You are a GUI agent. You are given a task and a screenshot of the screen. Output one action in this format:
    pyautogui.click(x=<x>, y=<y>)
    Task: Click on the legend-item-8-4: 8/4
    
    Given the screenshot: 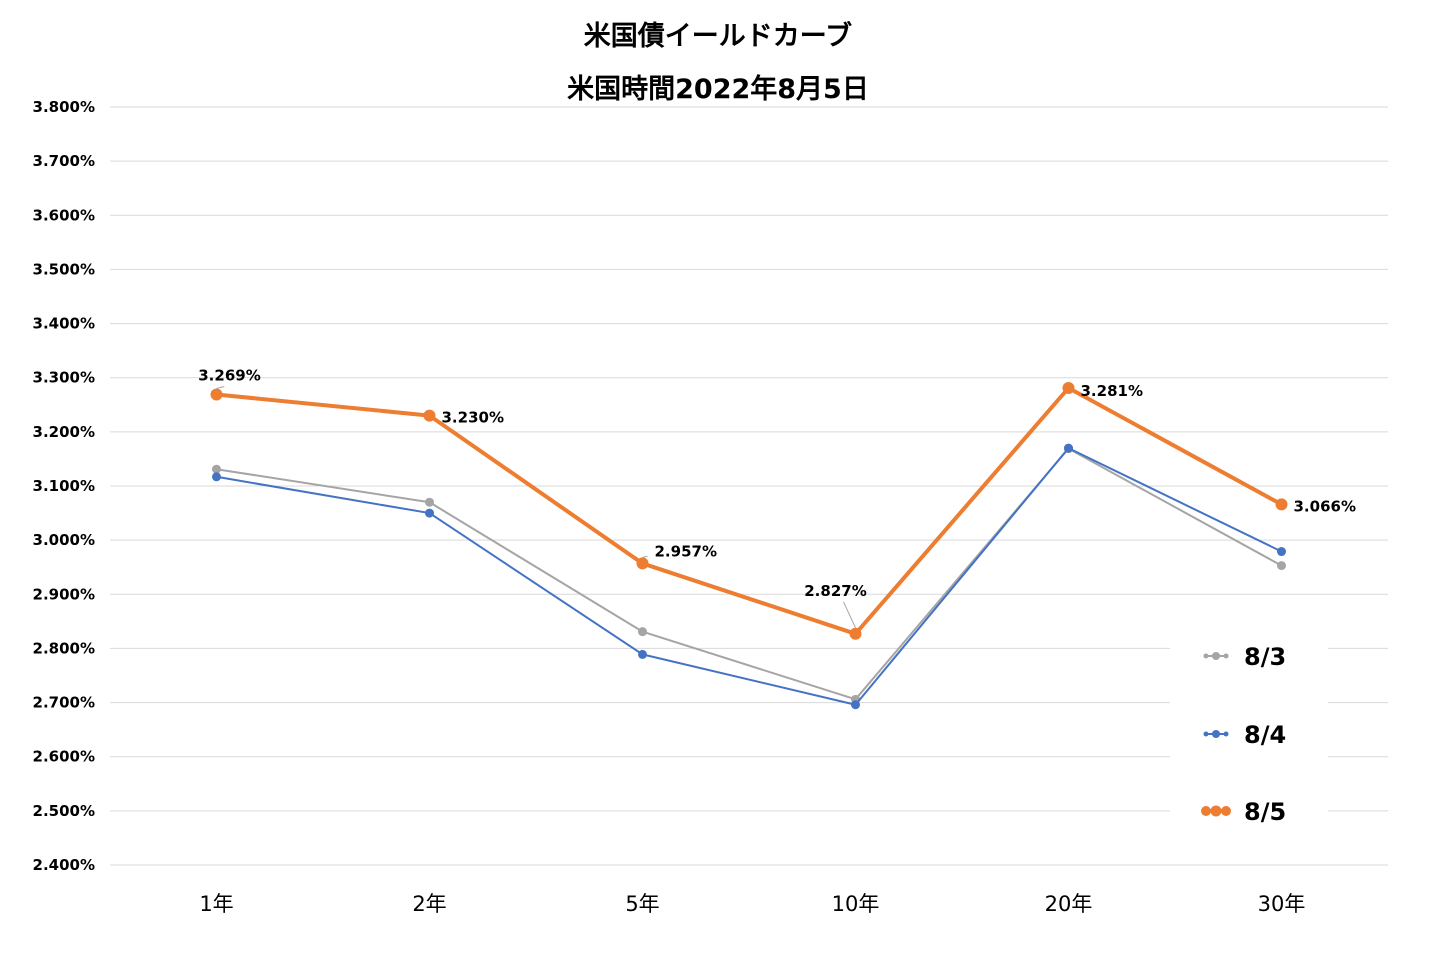 What is the action you would take?
    pyautogui.click(x=1244, y=735)
    